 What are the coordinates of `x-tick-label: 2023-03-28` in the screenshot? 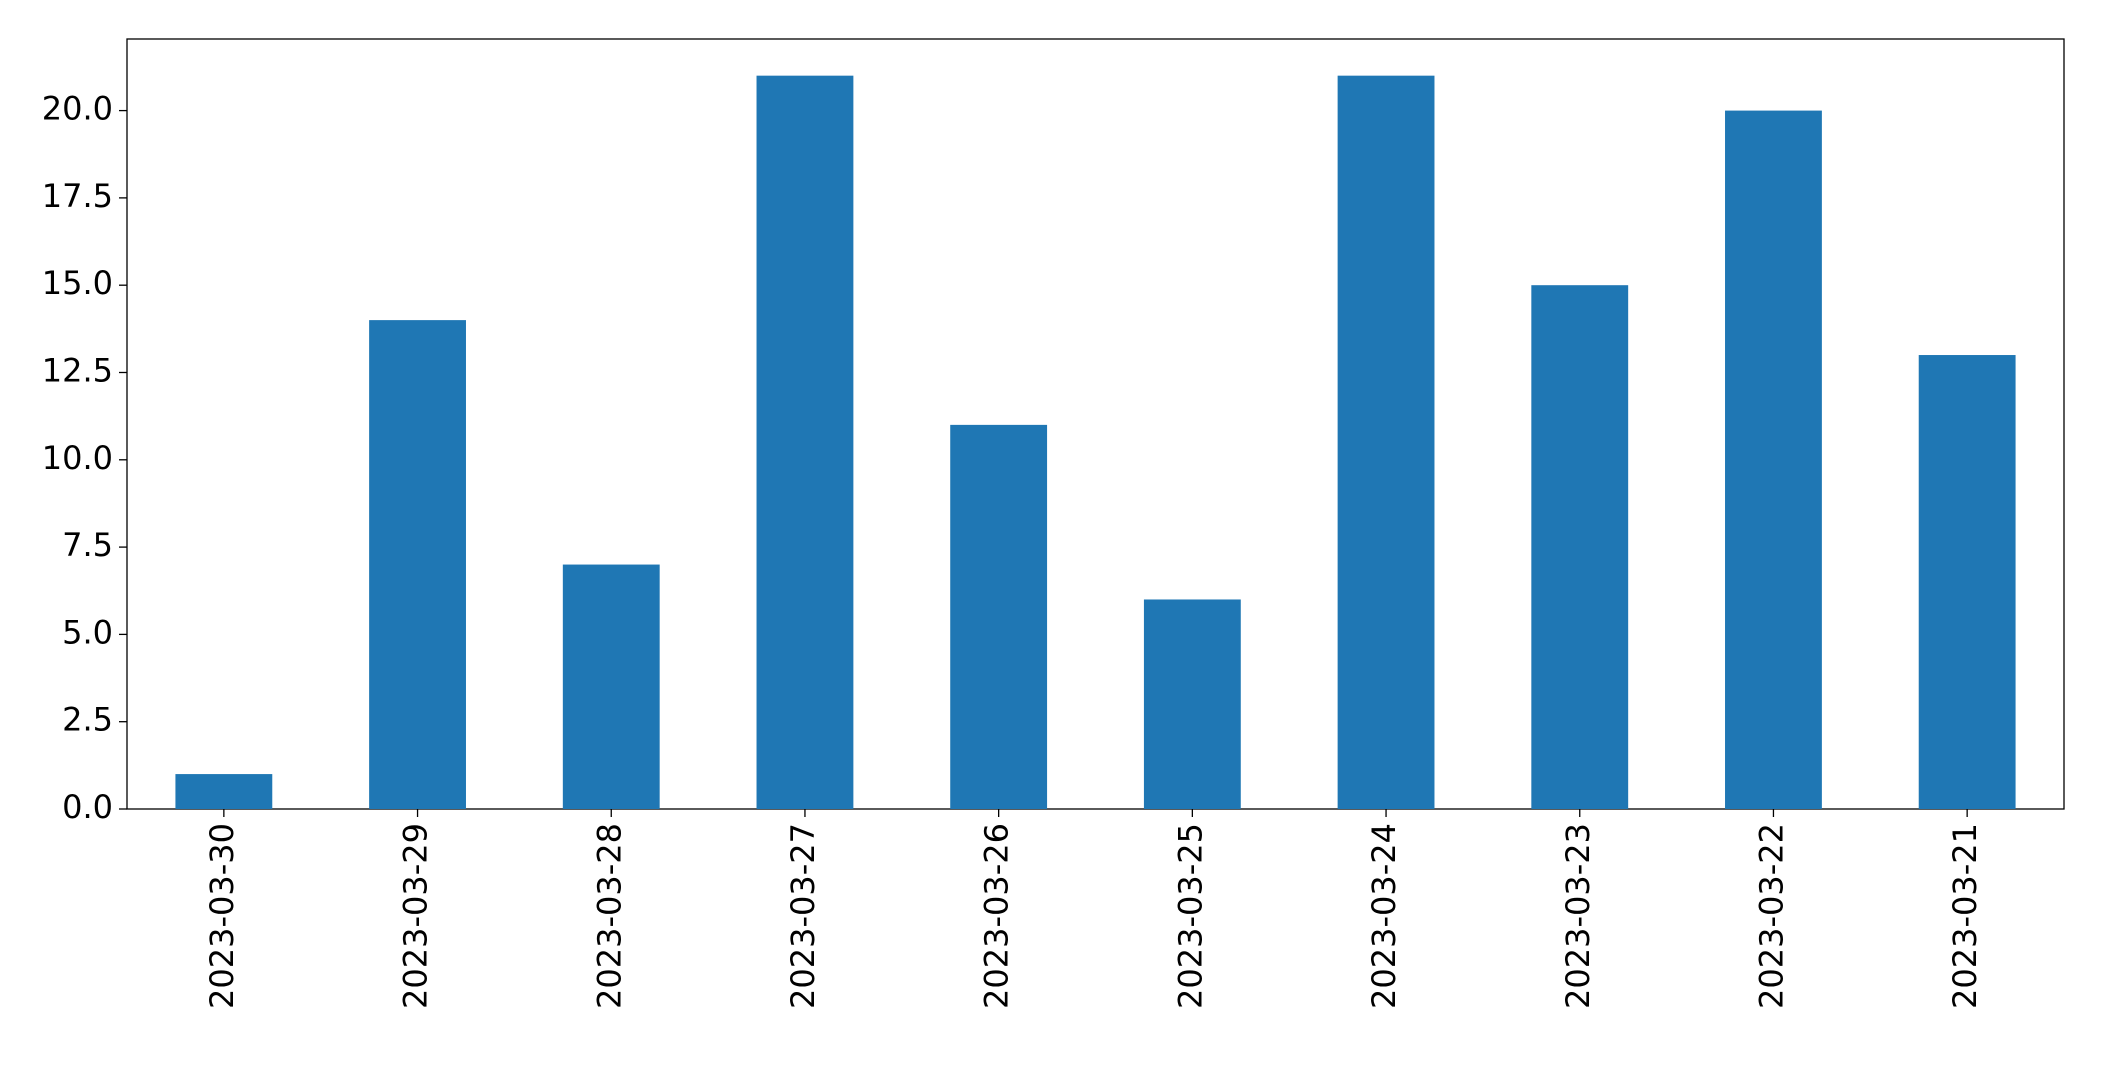 It's located at (609, 916).